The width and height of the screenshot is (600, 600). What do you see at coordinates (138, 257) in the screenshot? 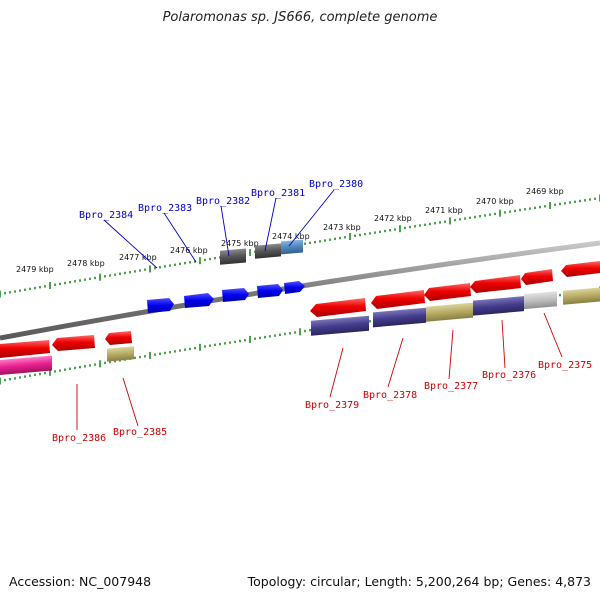
I see `kbp-label: 2477 kbp` at bounding box center [138, 257].